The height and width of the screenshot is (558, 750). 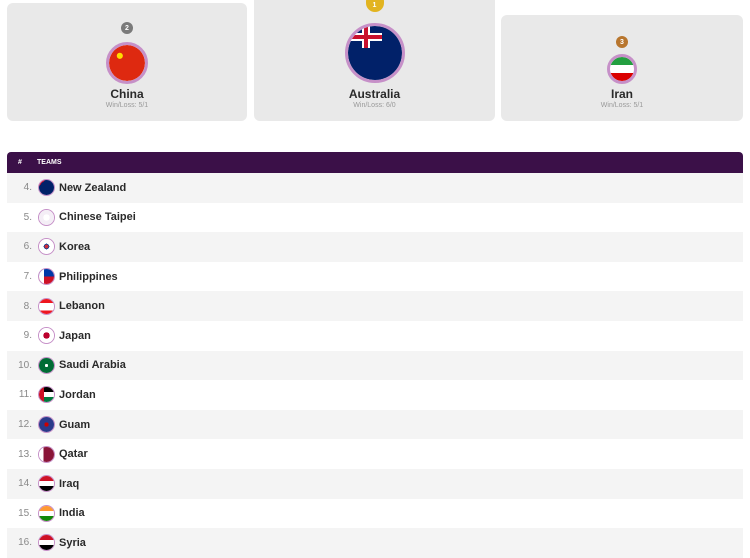 I want to click on rank: 13., so click(x=25, y=454).